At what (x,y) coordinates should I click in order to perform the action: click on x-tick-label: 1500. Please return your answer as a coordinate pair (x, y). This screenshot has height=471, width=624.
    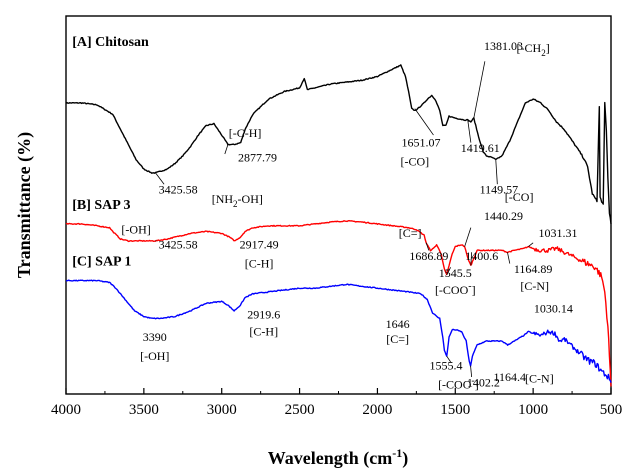
    Looking at the image, I should click on (455, 410).